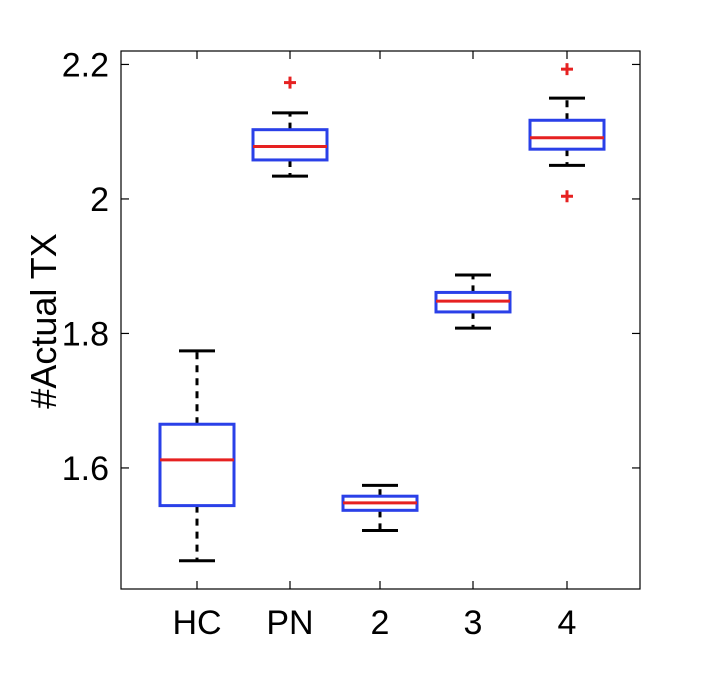  Describe the element at coordinates (567, 623) in the screenshot. I see `x-tick-label: 4` at that location.